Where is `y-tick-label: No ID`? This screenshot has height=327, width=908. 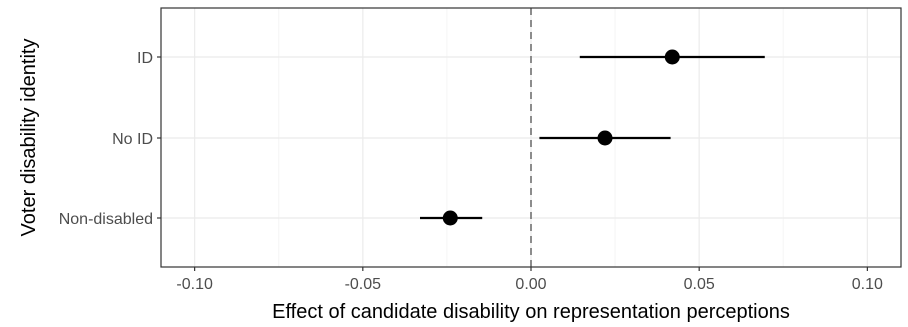
y-tick-label: No ID is located at coordinates (132, 139).